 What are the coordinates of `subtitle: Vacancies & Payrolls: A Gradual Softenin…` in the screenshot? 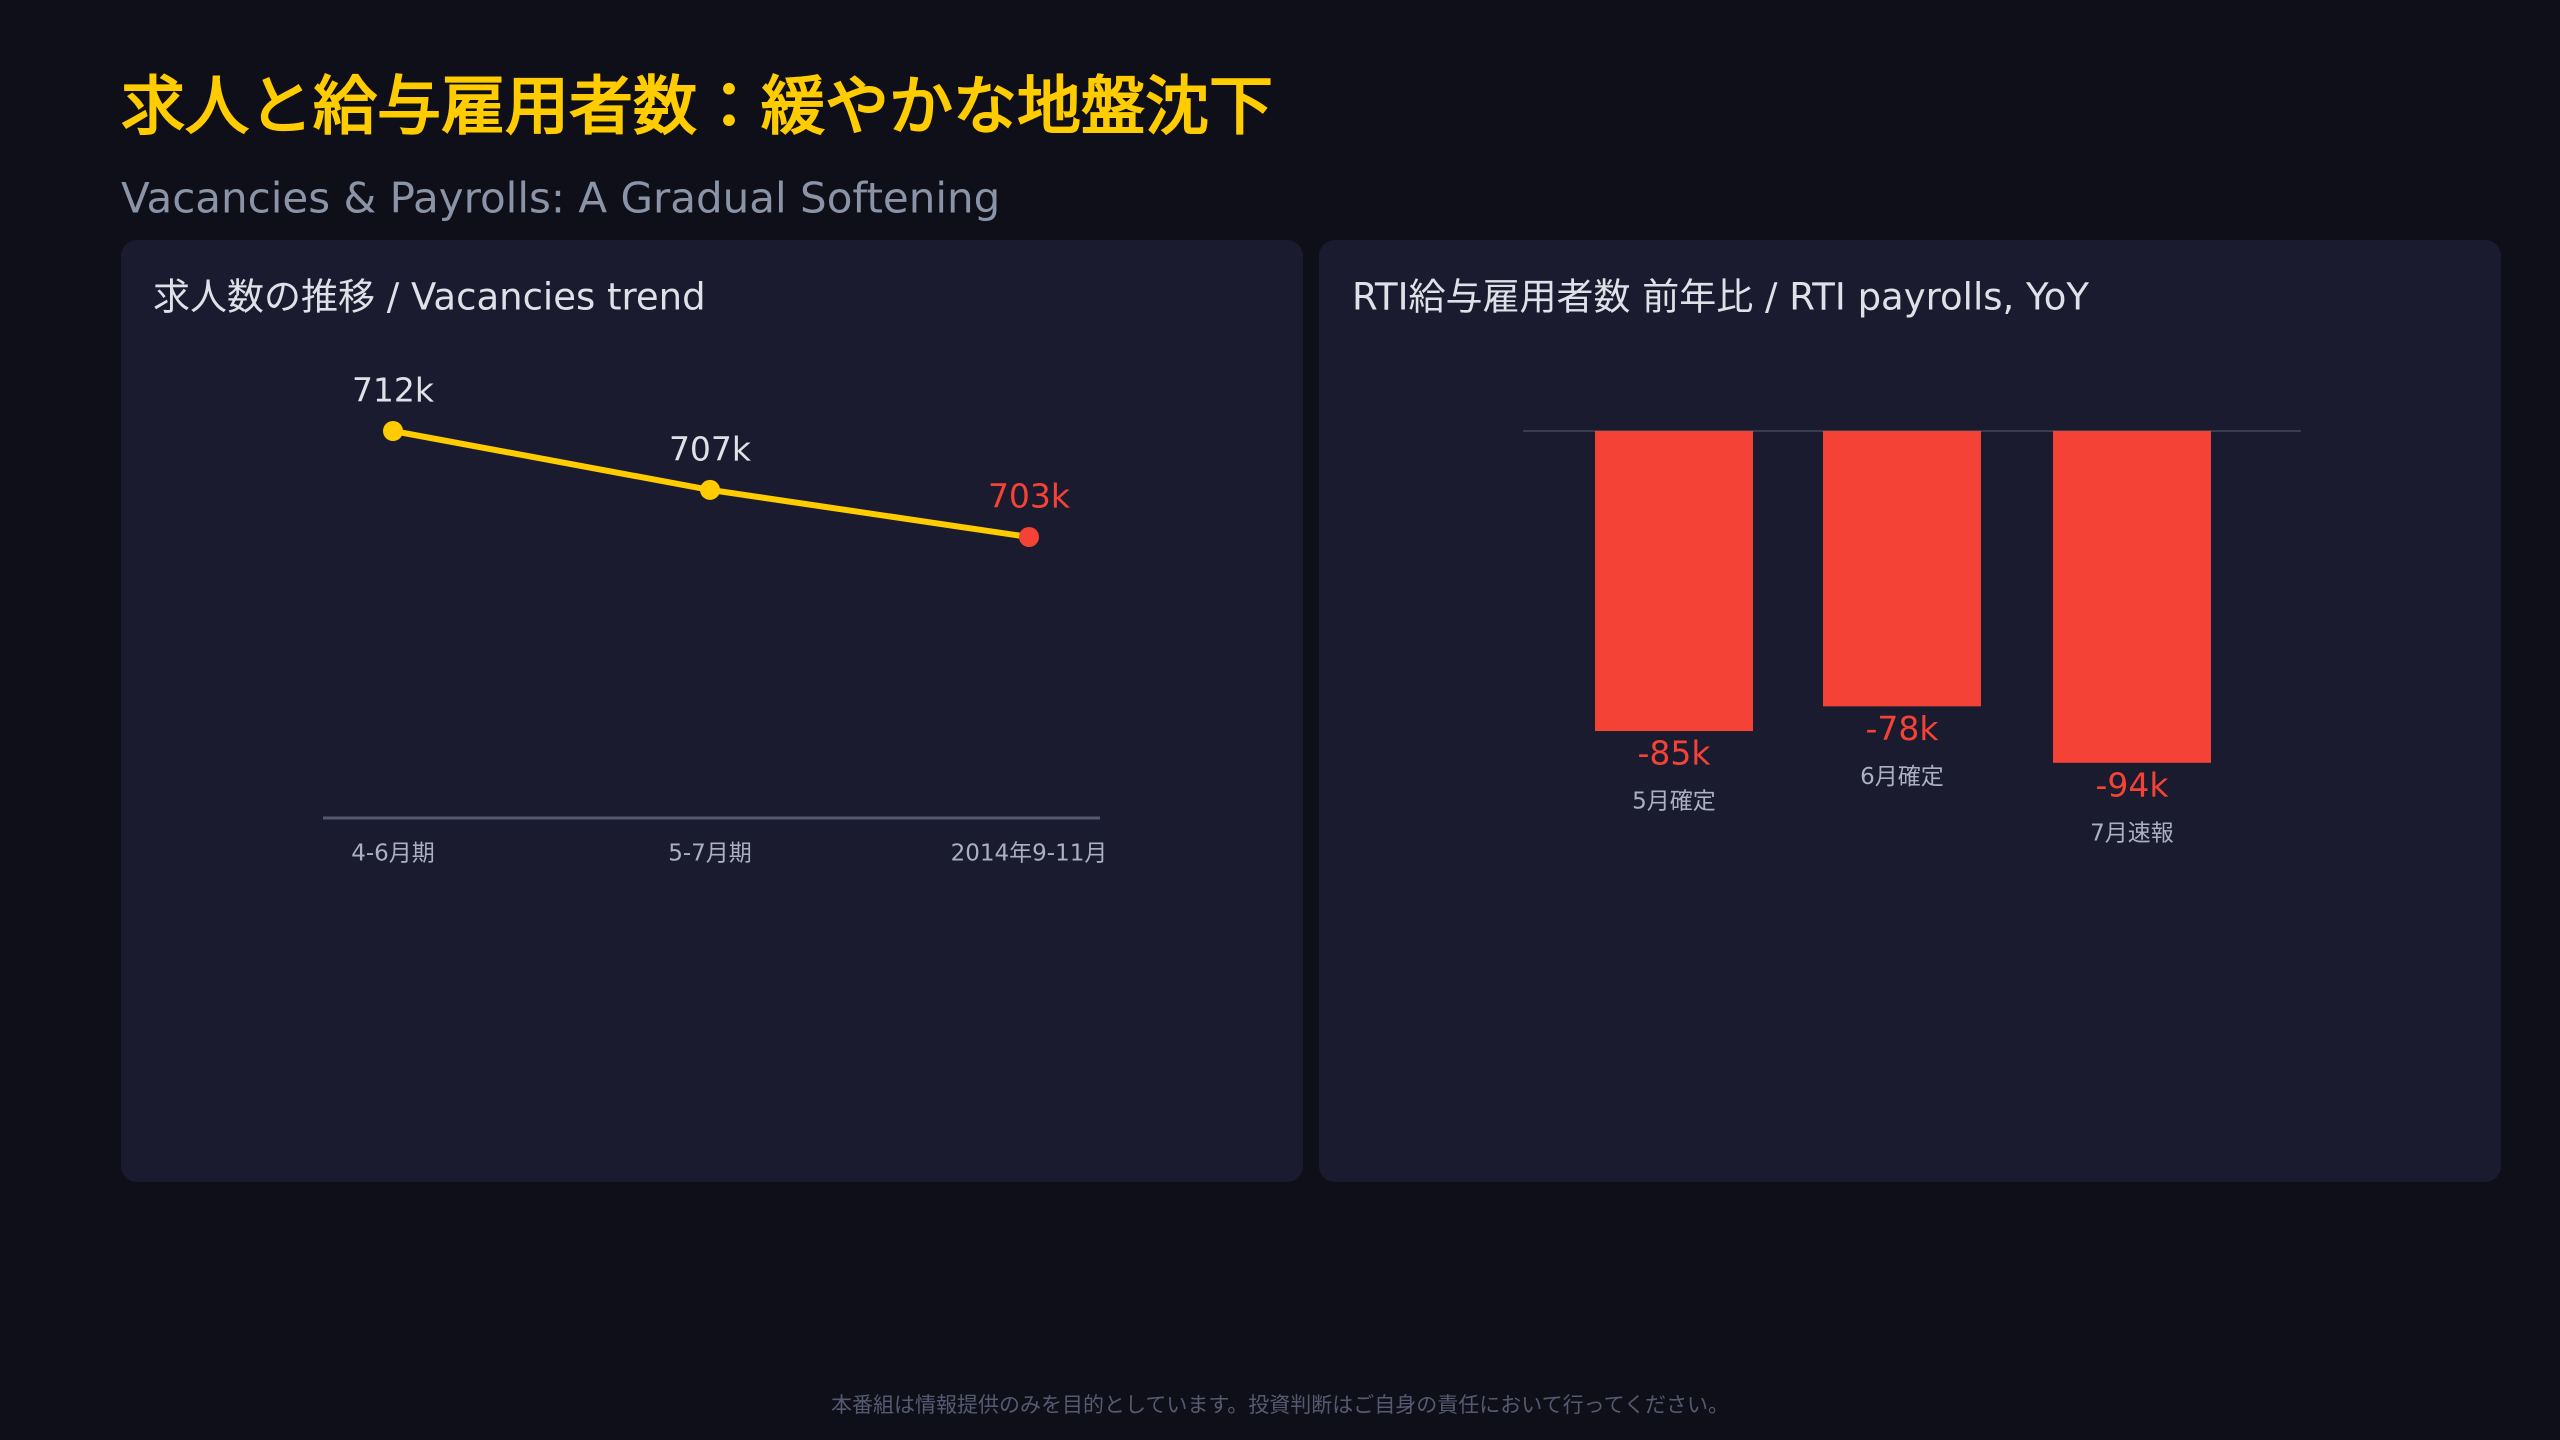 It's located at (560, 198).